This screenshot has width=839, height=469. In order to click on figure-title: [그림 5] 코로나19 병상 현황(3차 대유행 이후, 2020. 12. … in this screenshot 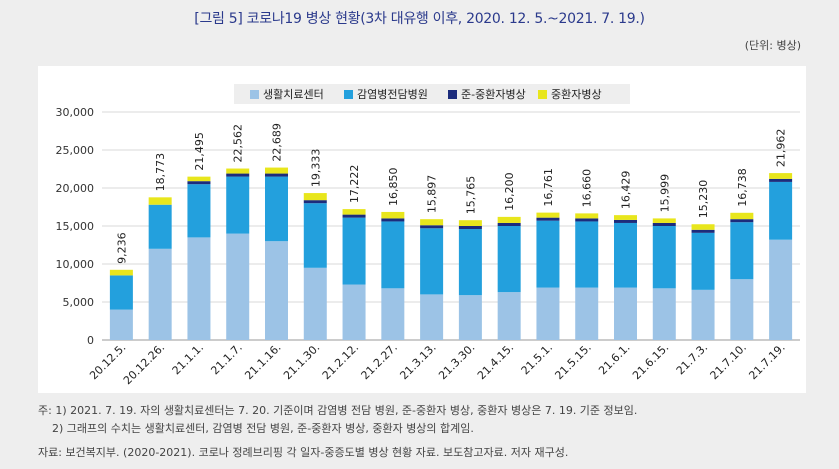, I will do `click(419, 19)`.